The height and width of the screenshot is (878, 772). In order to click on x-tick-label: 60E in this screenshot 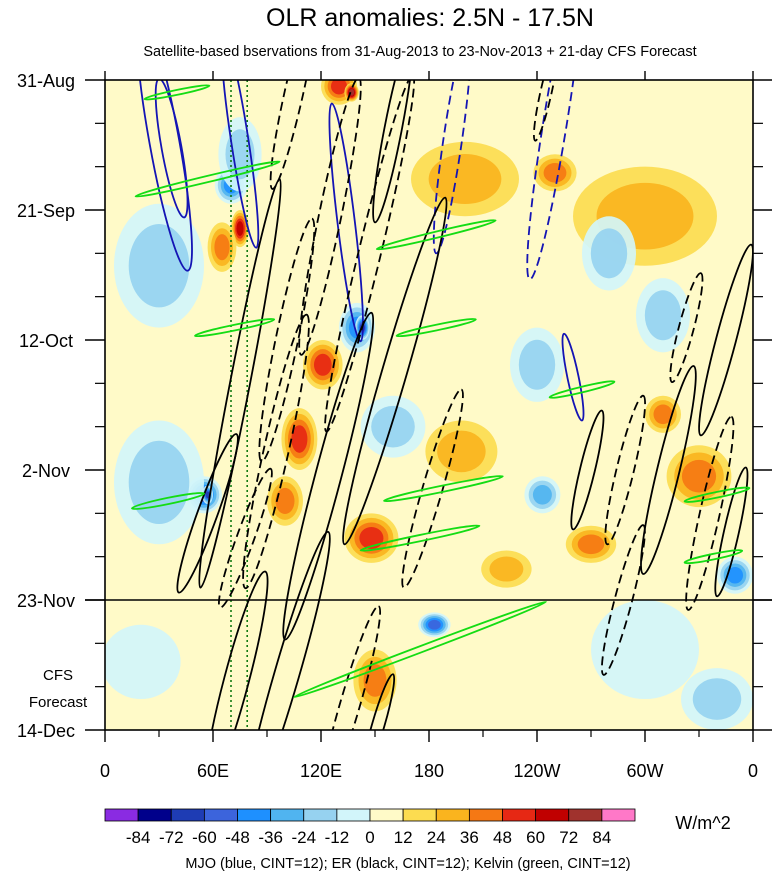, I will do `click(213, 771)`.